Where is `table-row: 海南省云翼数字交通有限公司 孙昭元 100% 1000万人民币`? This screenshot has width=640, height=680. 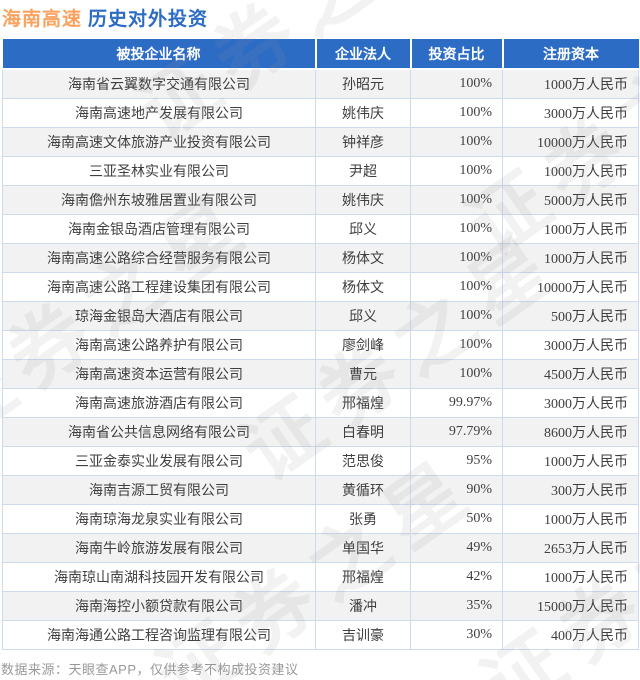 table-row: 海南省云翼数字交通有限公司 孙昭元 100% 1000万人民币 is located at coordinates (320, 83).